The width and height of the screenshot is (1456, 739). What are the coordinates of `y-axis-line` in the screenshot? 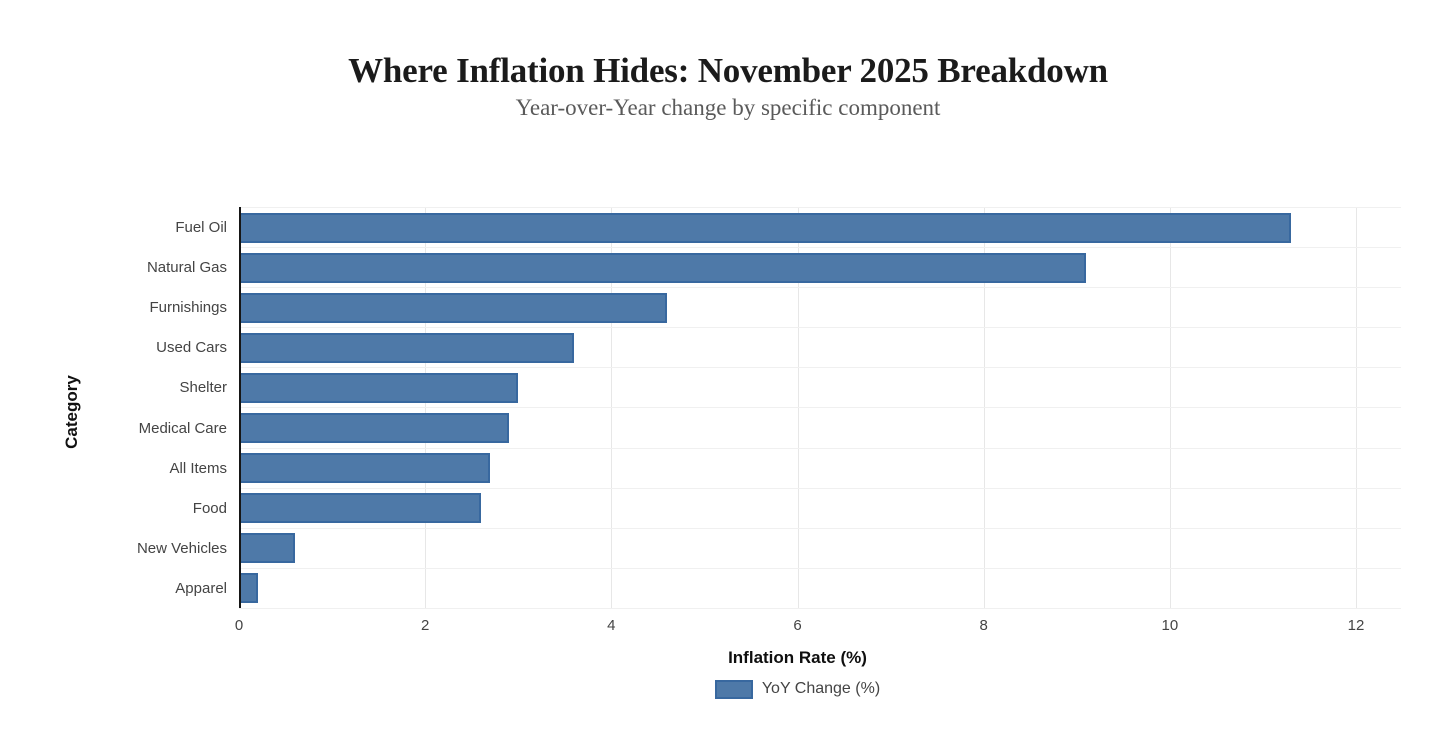 It's located at (240, 407).